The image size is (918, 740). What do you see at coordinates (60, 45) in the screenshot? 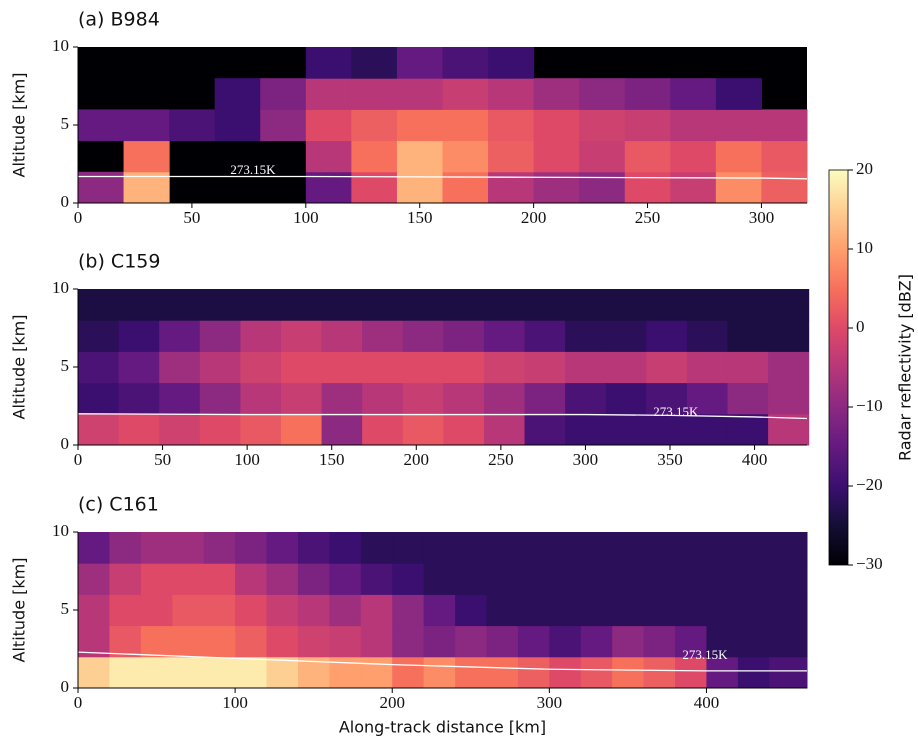
I see `y-tick-label: 10` at bounding box center [60, 45].